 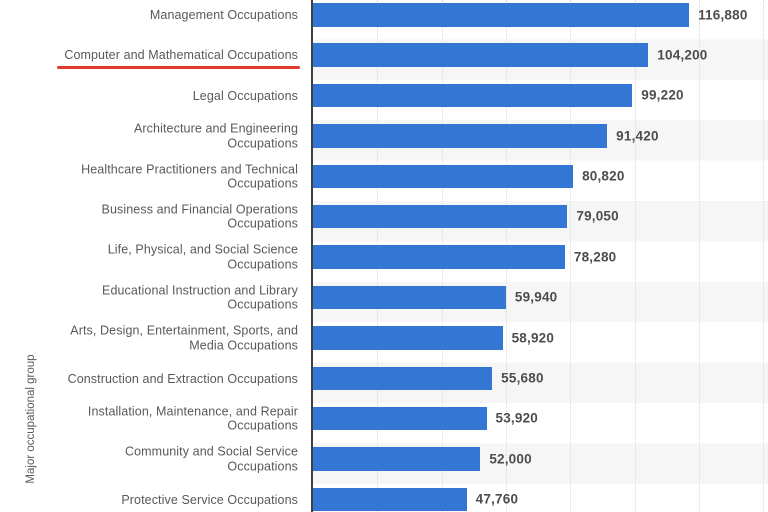 What do you see at coordinates (723, 14) in the screenshot?
I see `value-label: 116,880` at bounding box center [723, 14].